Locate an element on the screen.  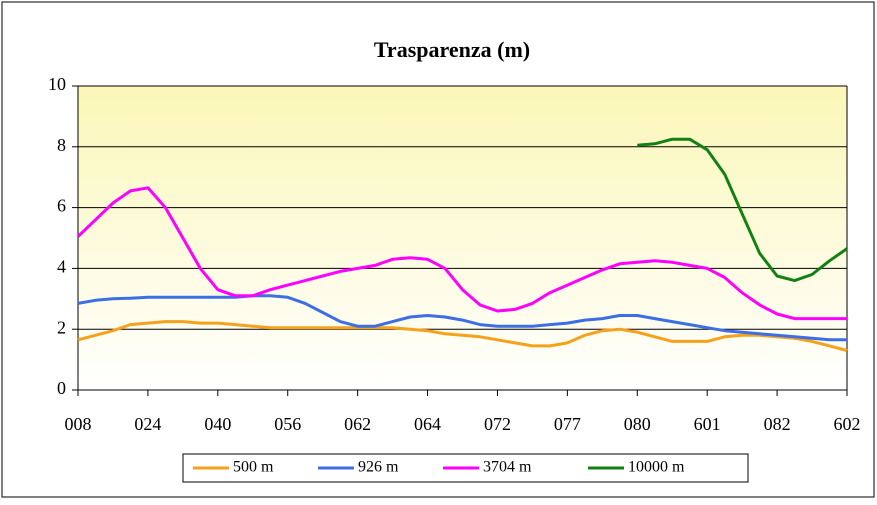
y-tick-label: 10 is located at coordinates (57, 84).